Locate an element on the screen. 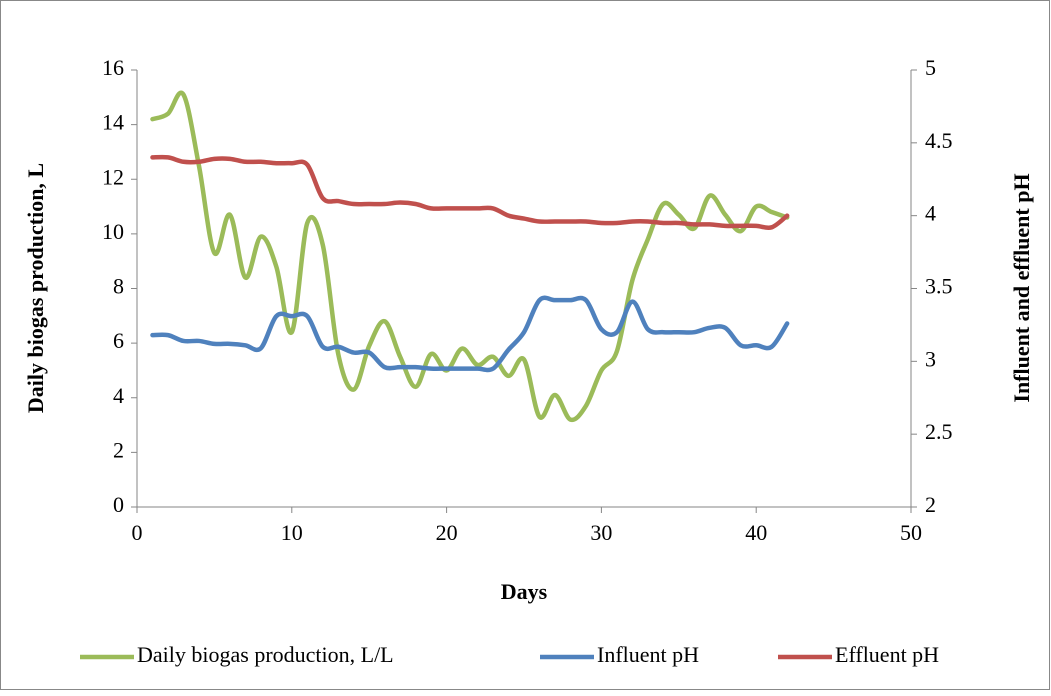 The width and height of the screenshot is (1051, 696). x-tick-label: 40 is located at coordinates (756, 532).